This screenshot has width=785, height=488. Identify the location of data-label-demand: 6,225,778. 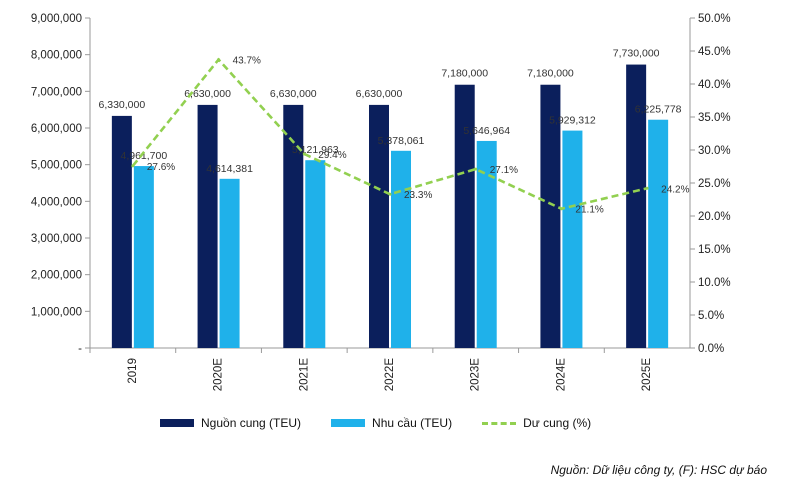
(658, 110).